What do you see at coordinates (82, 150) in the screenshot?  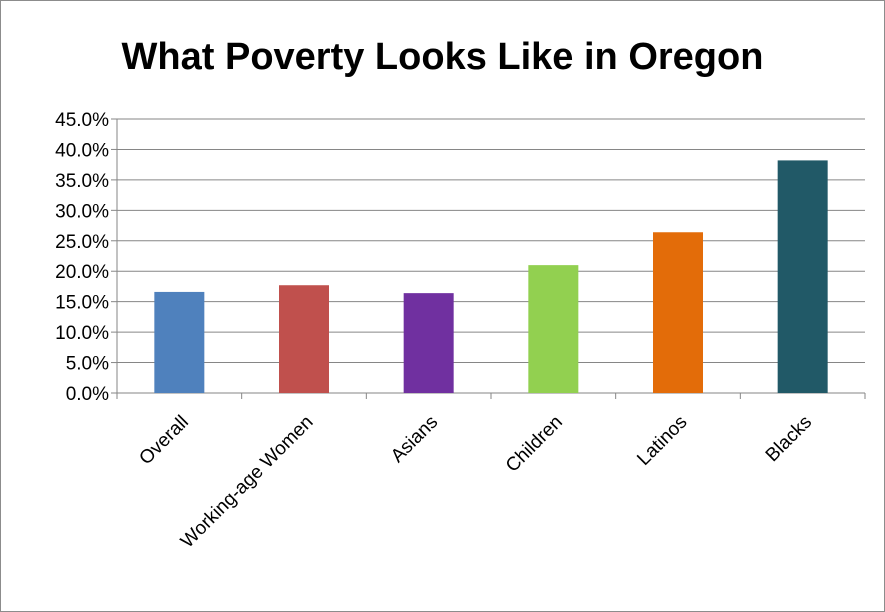 I see `y-tick-label: 40.0%` at bounding box center [82, 150].